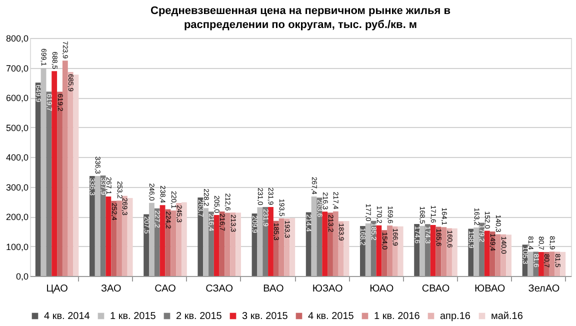 The image size is (576, 326). Describe the element at coordinates (300, 18) in the screenshot. I see `chart-title: Средневзвешенная цена на первичном рынке жилья в распределении по округам, тыс. руб./кв. м` at that location.